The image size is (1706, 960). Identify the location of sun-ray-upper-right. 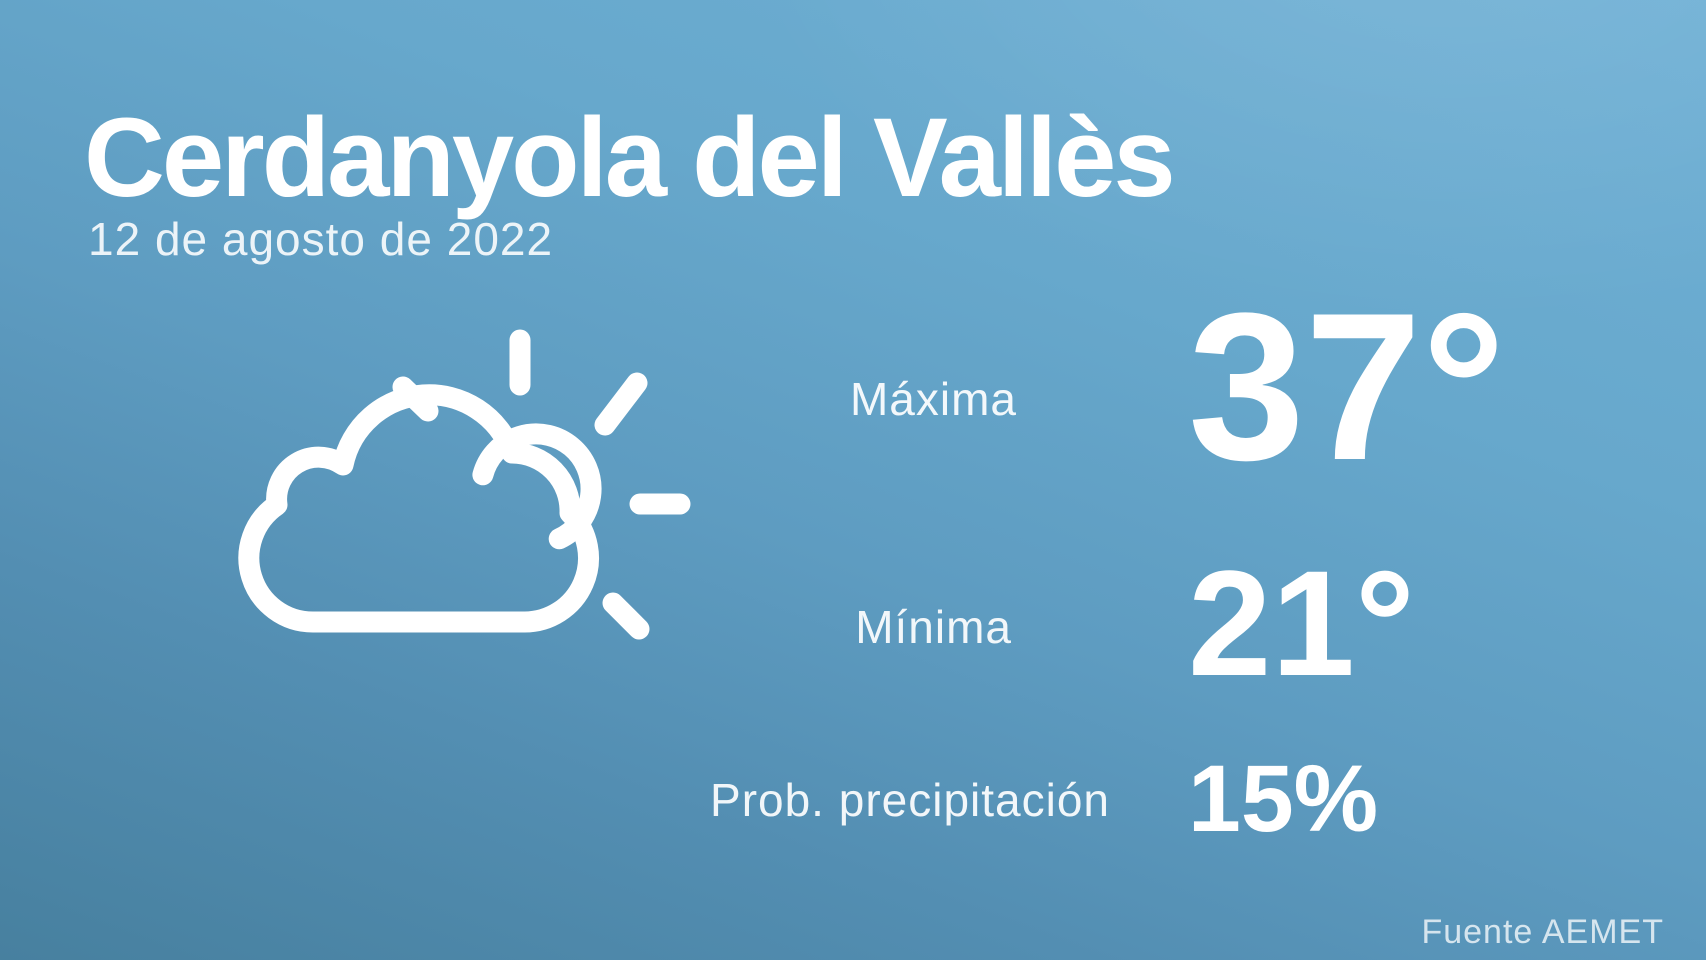
(621, 404).